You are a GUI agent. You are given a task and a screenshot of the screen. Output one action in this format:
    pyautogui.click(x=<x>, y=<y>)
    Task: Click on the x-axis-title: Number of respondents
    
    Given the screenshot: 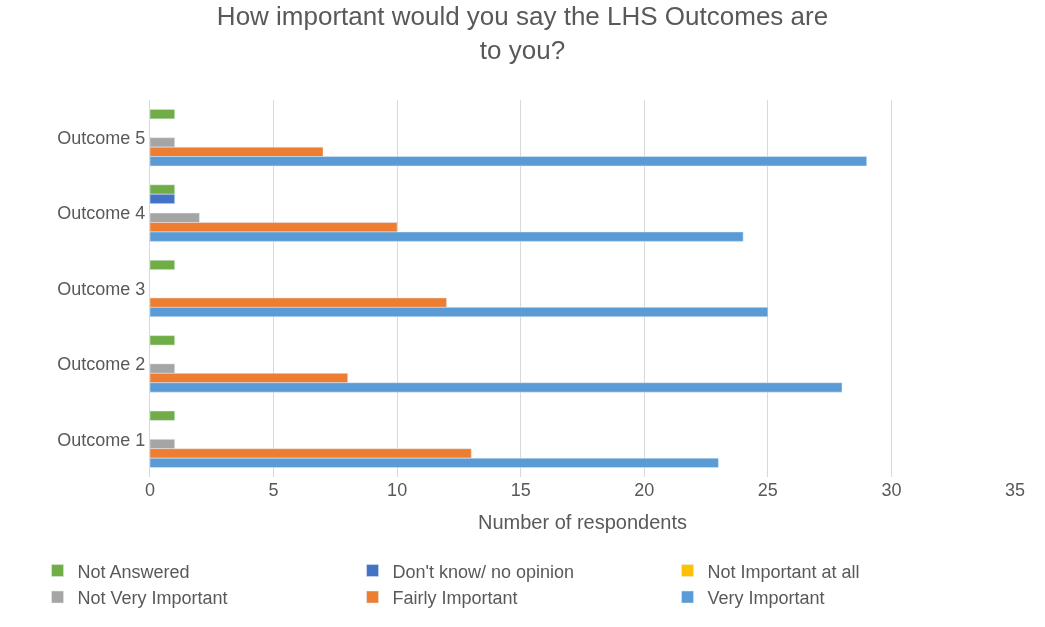 What is the action you would take?
    pyautogui.click(x=582, y=521)
    